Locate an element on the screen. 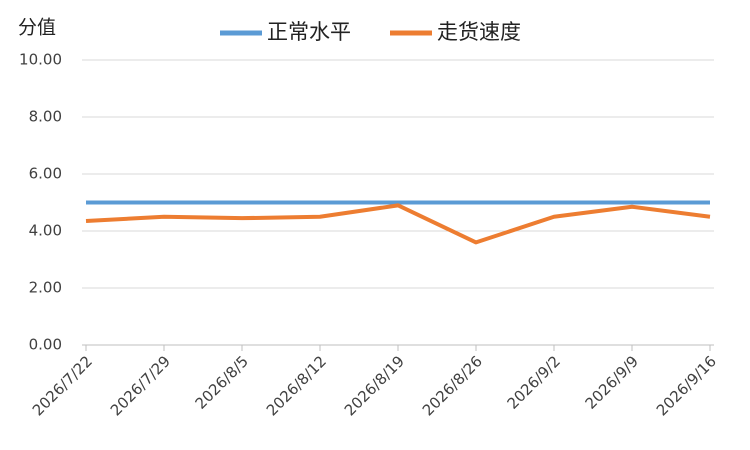 The image size is (750, 450). y-tick-label: 0.00 is located at coordinates (45, 345).